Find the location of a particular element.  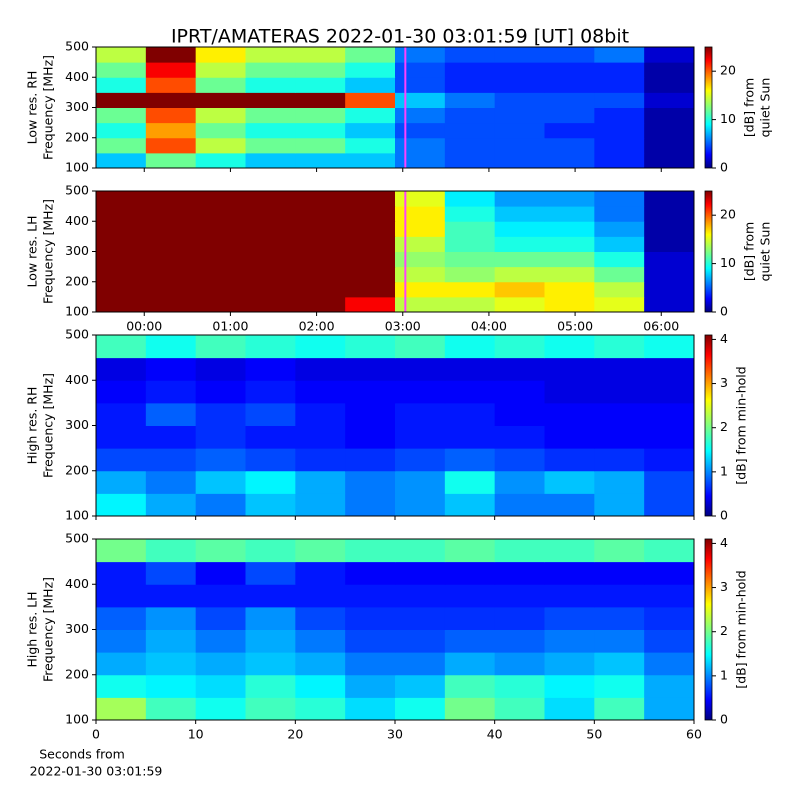

x-tick-label: 02:00 is located at coordinates (317, 326).